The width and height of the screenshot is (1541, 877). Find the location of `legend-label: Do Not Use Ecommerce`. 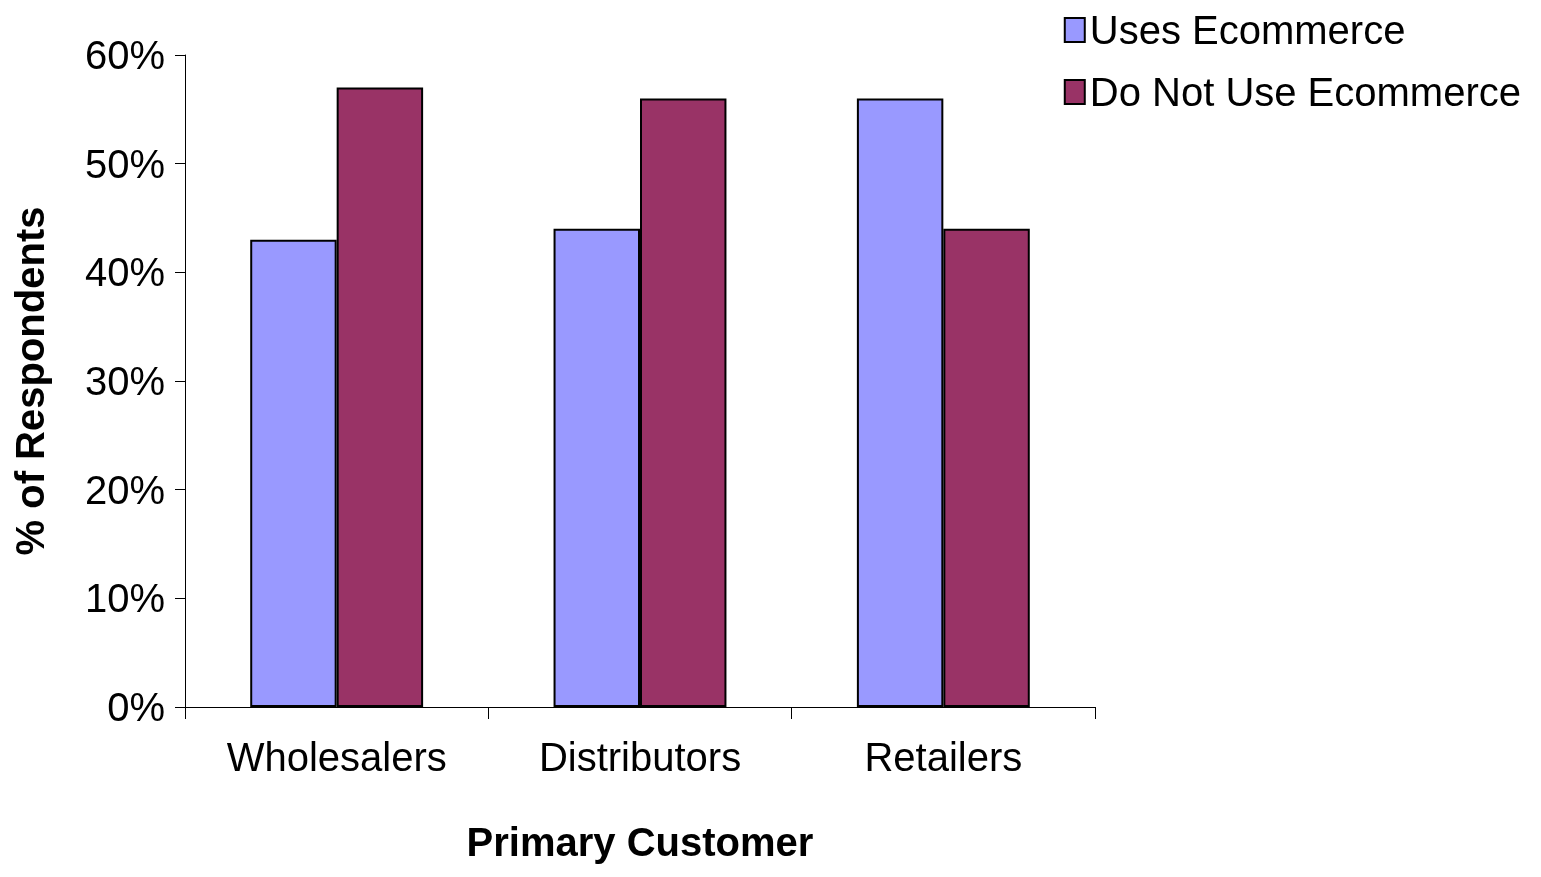

legend-label: Do Not Use Ecommerce is located at coordinates (1305, 92).